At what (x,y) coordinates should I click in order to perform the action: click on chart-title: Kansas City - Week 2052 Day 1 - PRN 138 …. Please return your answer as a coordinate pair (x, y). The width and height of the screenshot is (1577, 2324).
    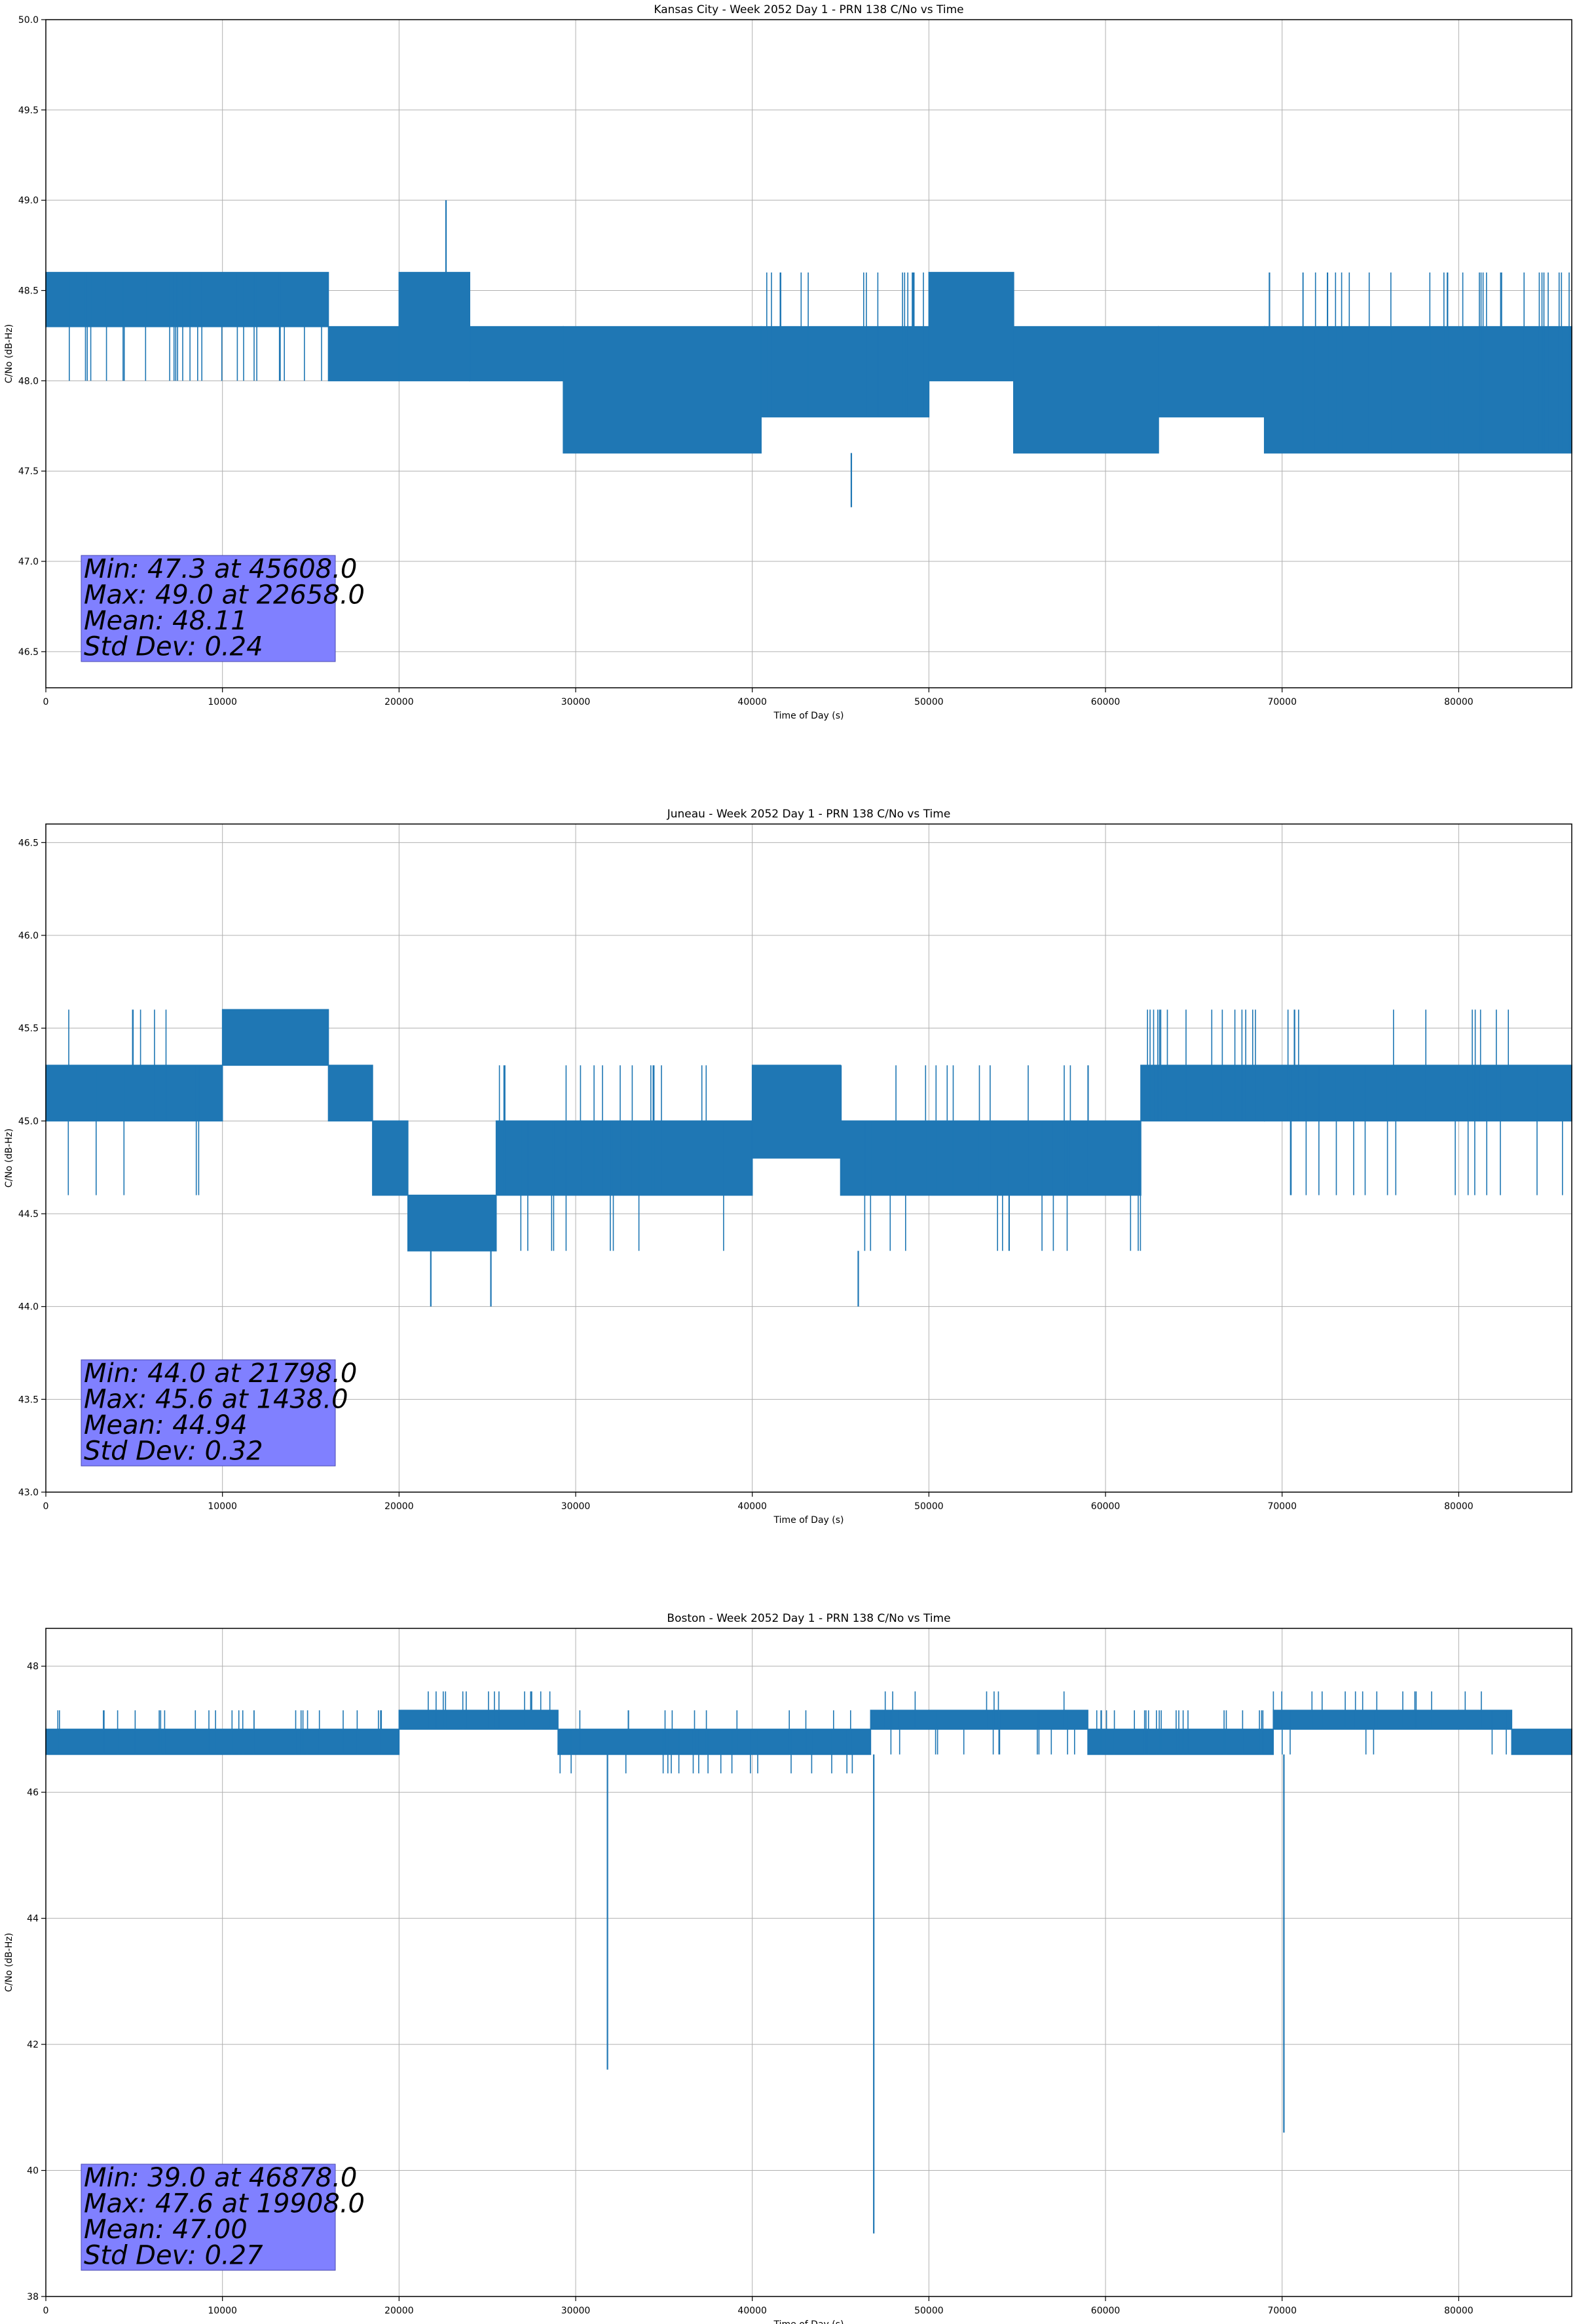
    Looking at the image, I should click on (808, 9).